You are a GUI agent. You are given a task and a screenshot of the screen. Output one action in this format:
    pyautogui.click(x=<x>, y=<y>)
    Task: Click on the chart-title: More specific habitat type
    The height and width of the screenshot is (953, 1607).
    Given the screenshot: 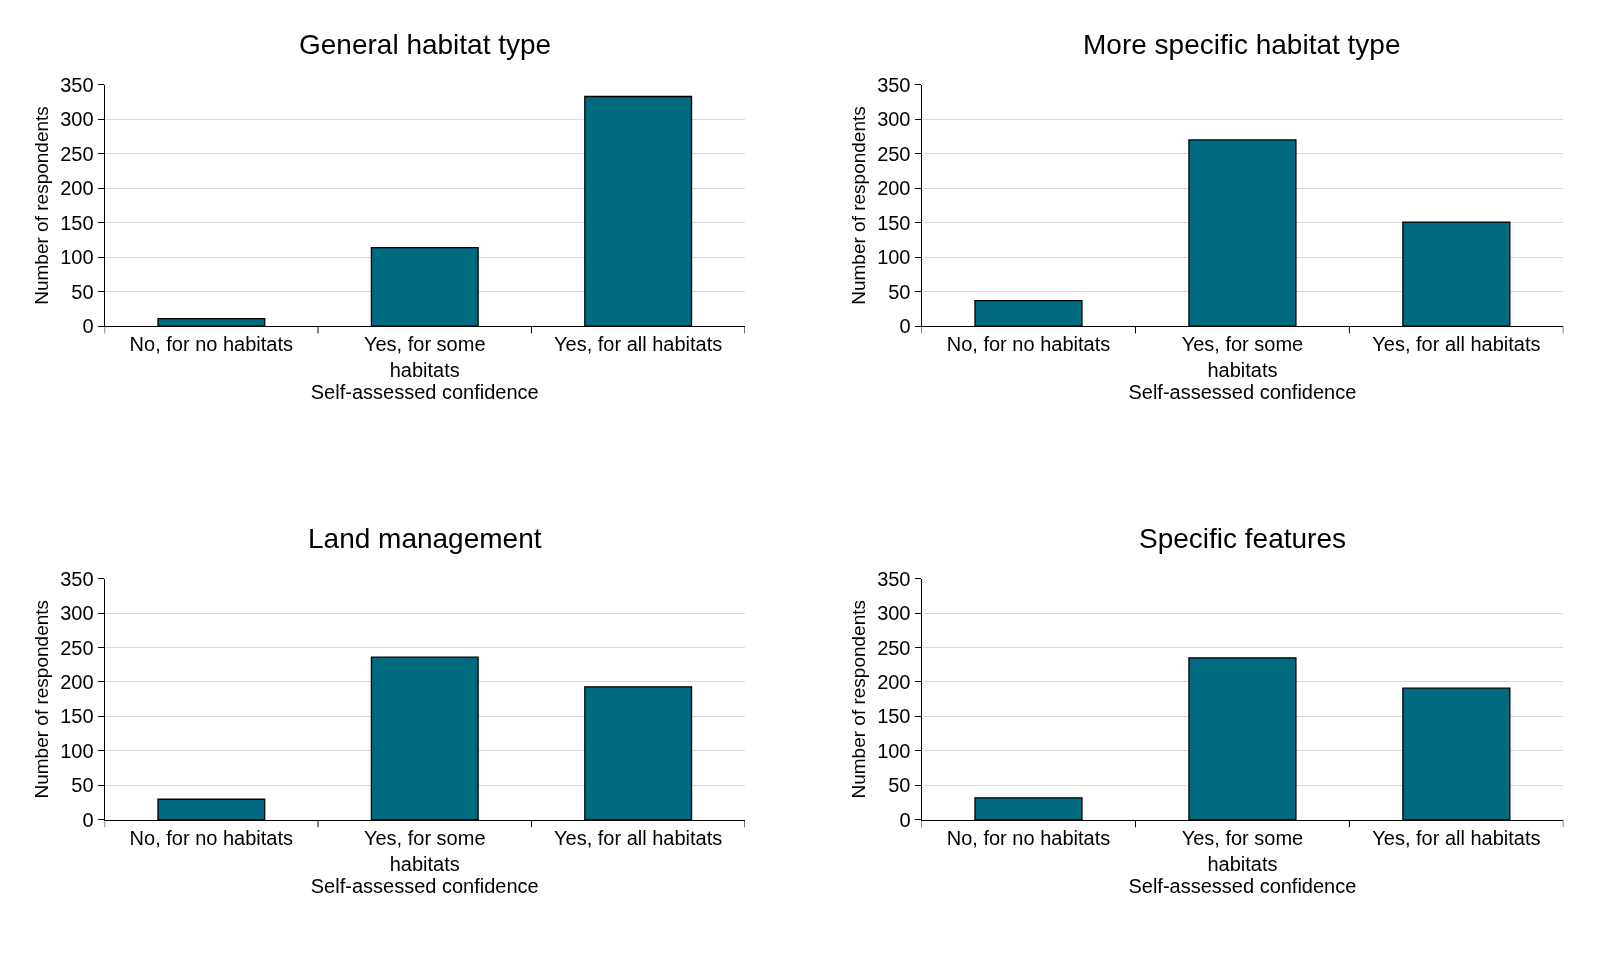 What is the action you would take?
    pyautogui.click(x=1242, y=44)
    